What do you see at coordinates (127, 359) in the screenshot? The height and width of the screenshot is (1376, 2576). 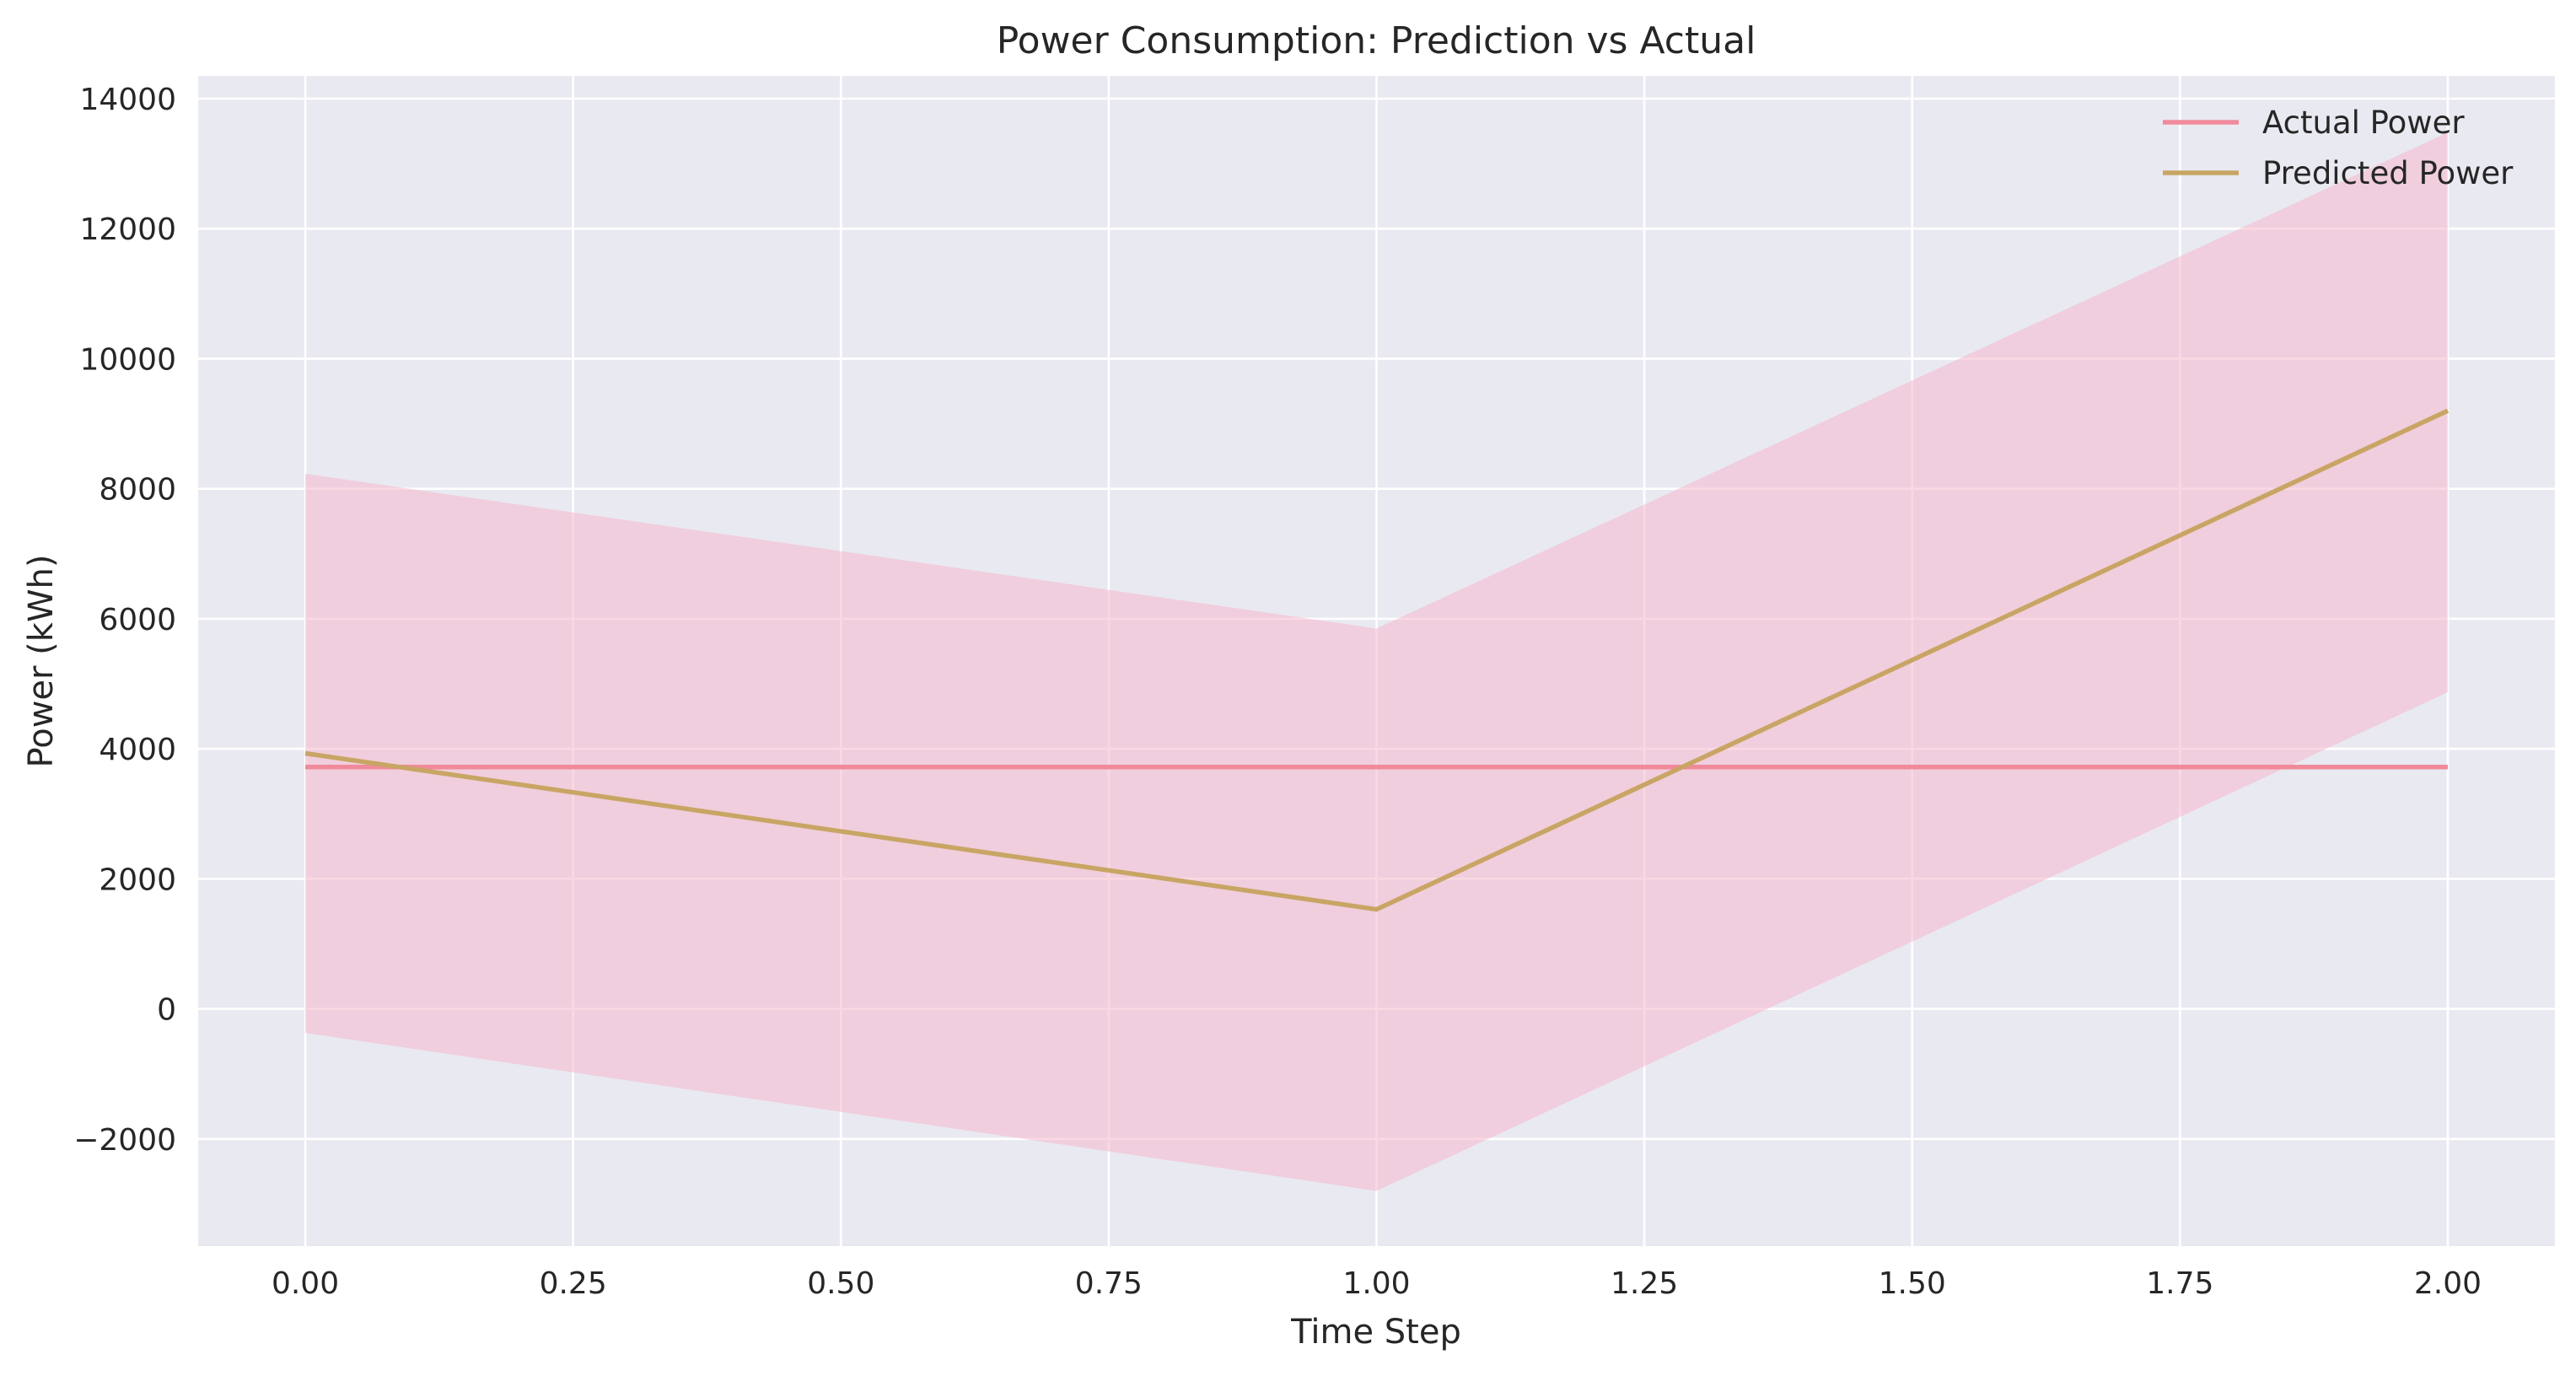 I see `y-tick-label: 10000` at bounding box center [127, 359].